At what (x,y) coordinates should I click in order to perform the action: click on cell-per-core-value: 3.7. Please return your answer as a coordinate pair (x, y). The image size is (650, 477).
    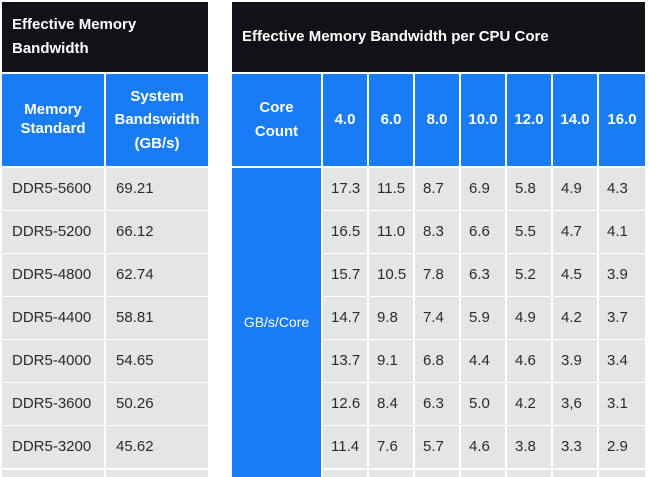
    Looking at the image, I should click on (622, 318).